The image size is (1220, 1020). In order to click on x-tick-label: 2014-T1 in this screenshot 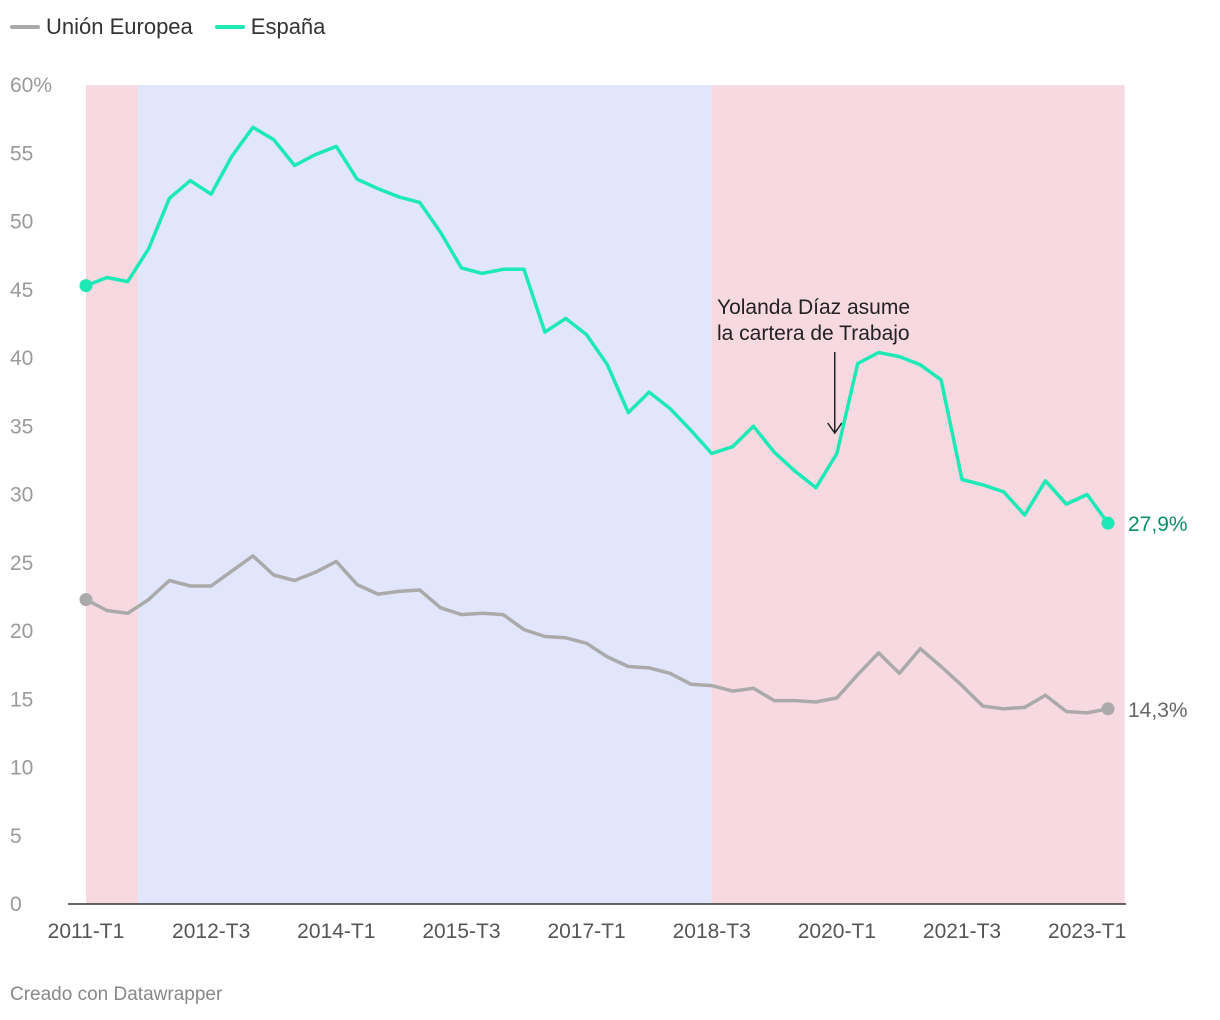, I will do `click(336, 931)`.